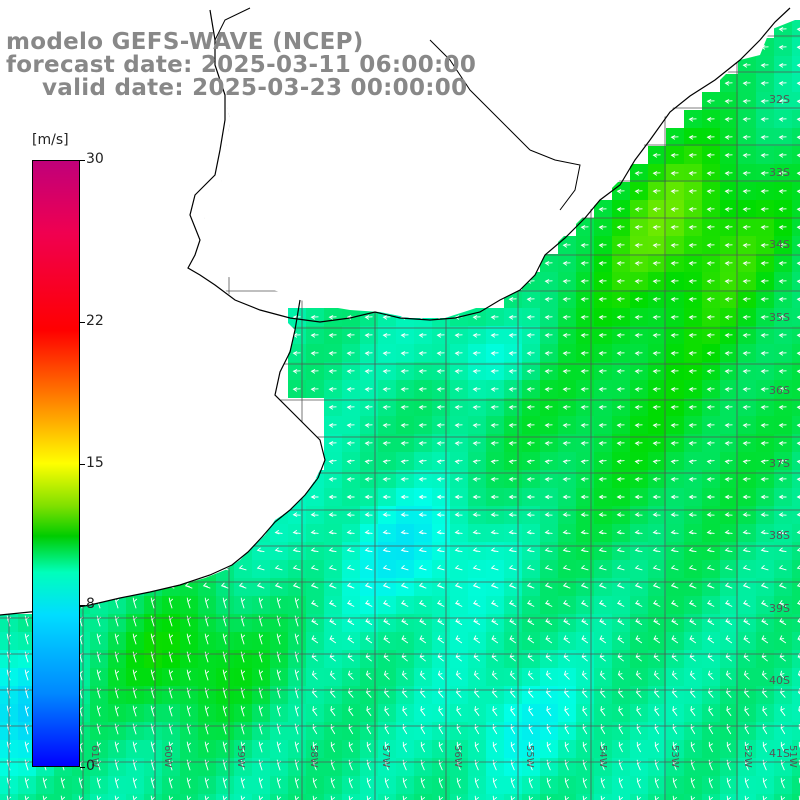 The width and height of the screenshot is (800, 800). What do you see at coordinates (602, 756) in the screenshot?
I see `lon-label: 54W` at bounding box center [602, 756].